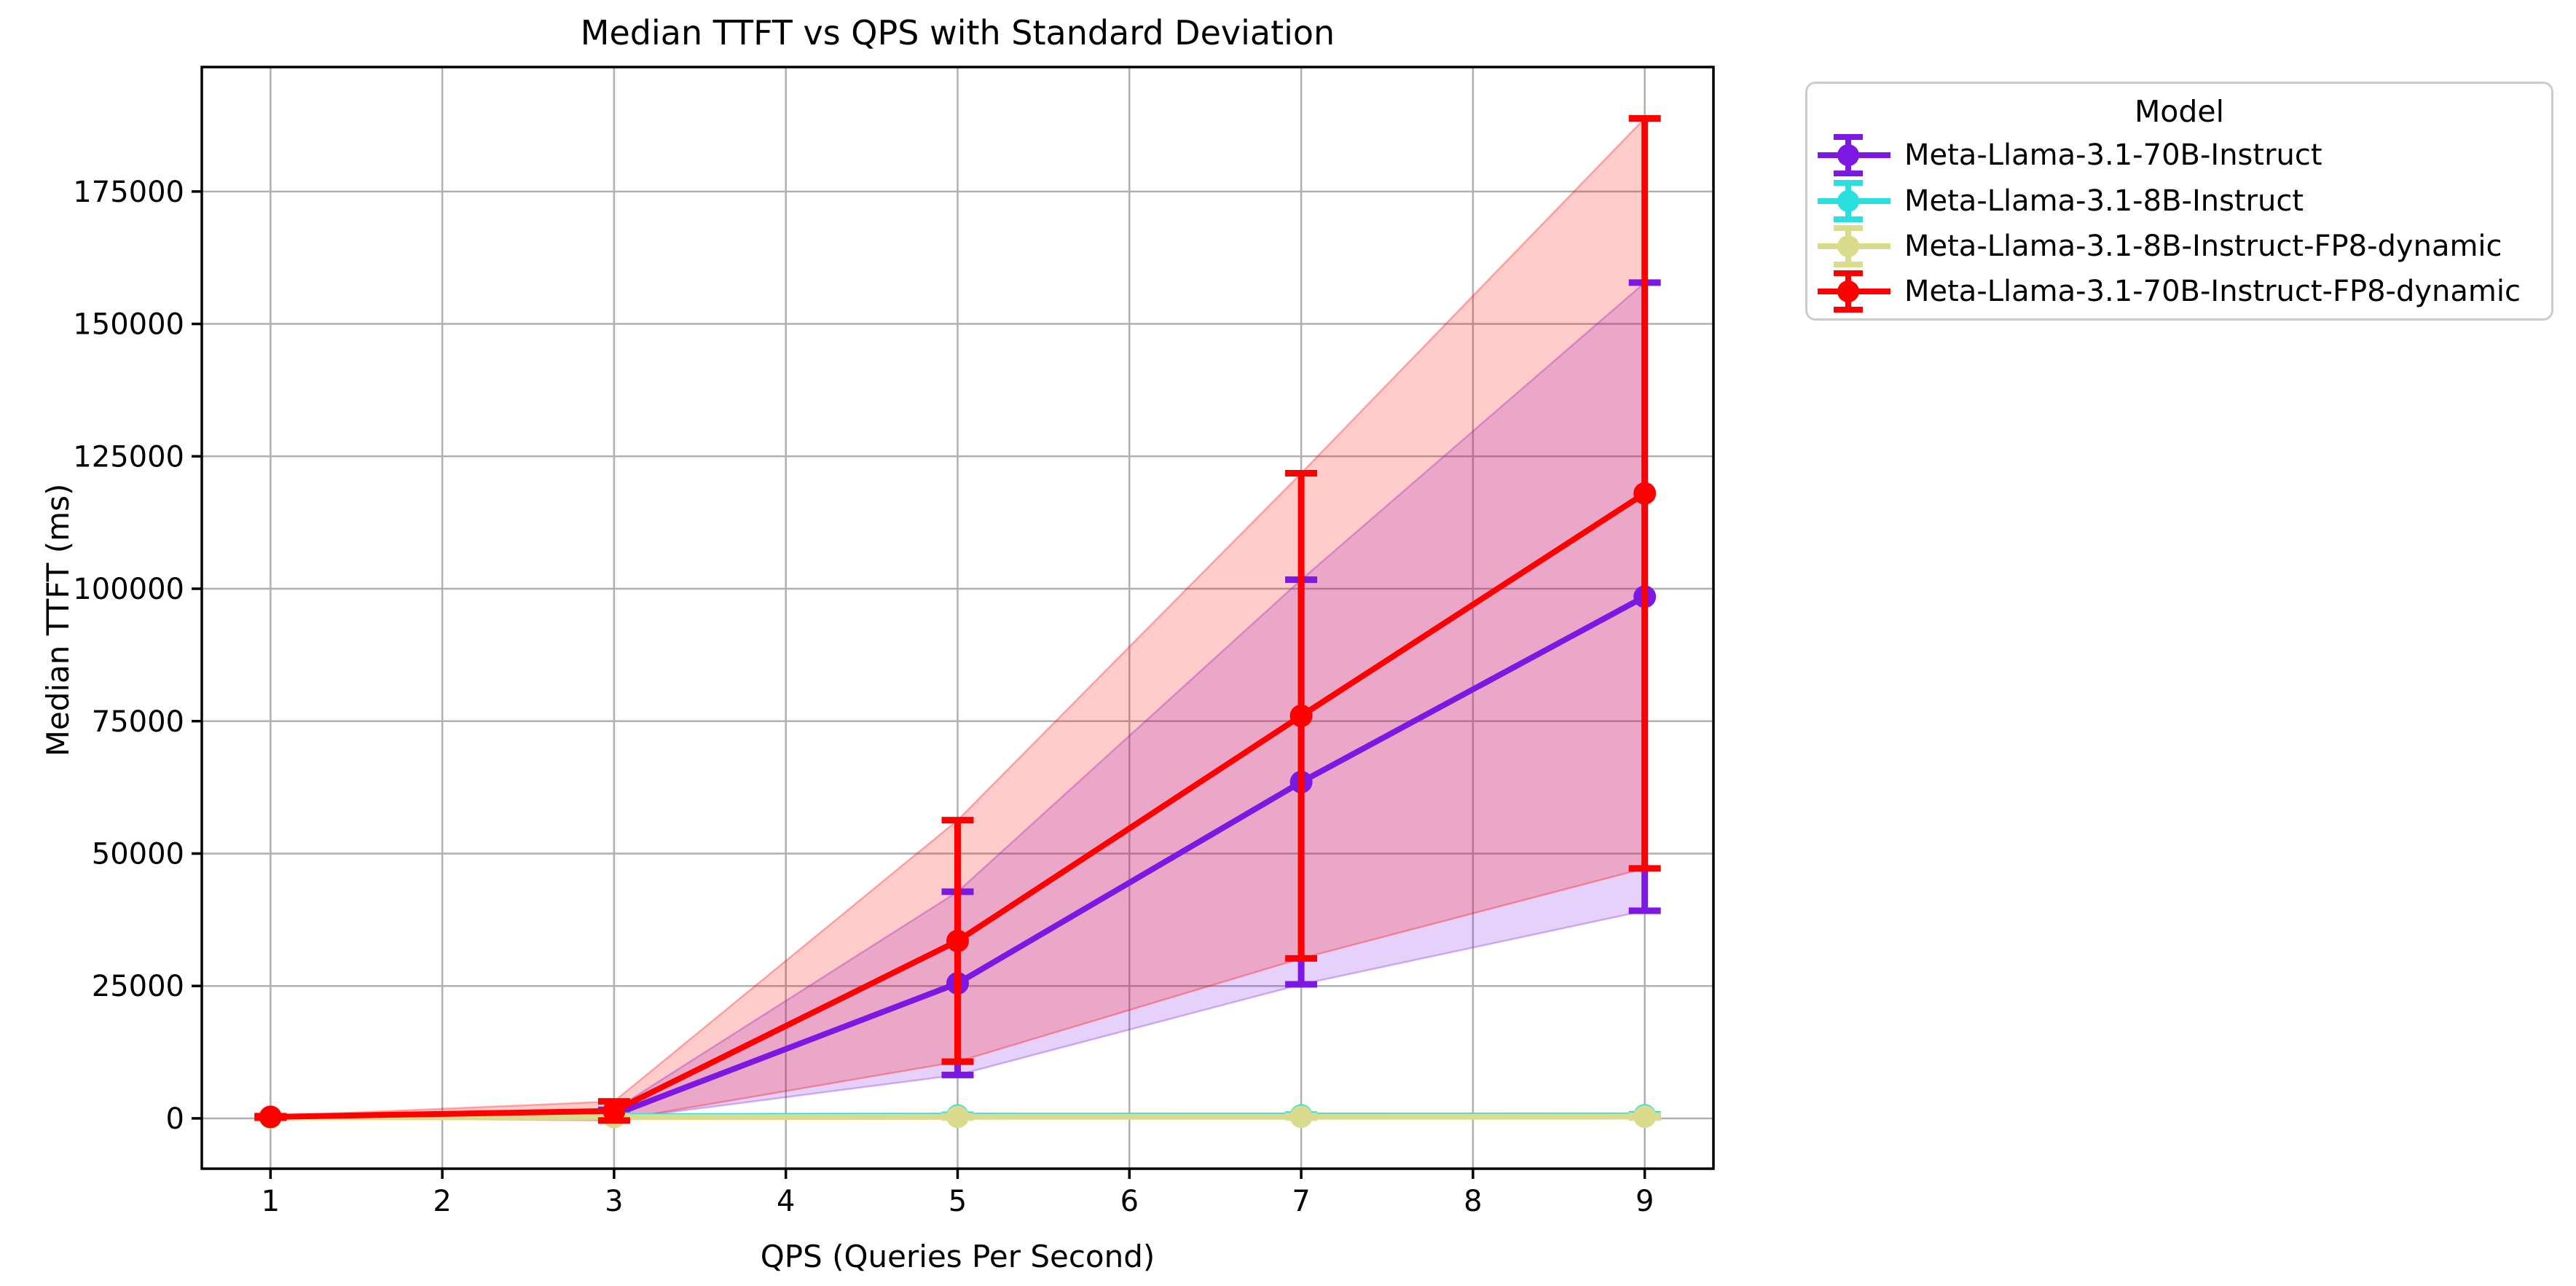 The image size is (2576, 1286). I want to click on legend-item-Meta-Llama-3.1-70B-Instruct: Meta-Llama-3.1-70B-Instruct, so click(2070, 155).